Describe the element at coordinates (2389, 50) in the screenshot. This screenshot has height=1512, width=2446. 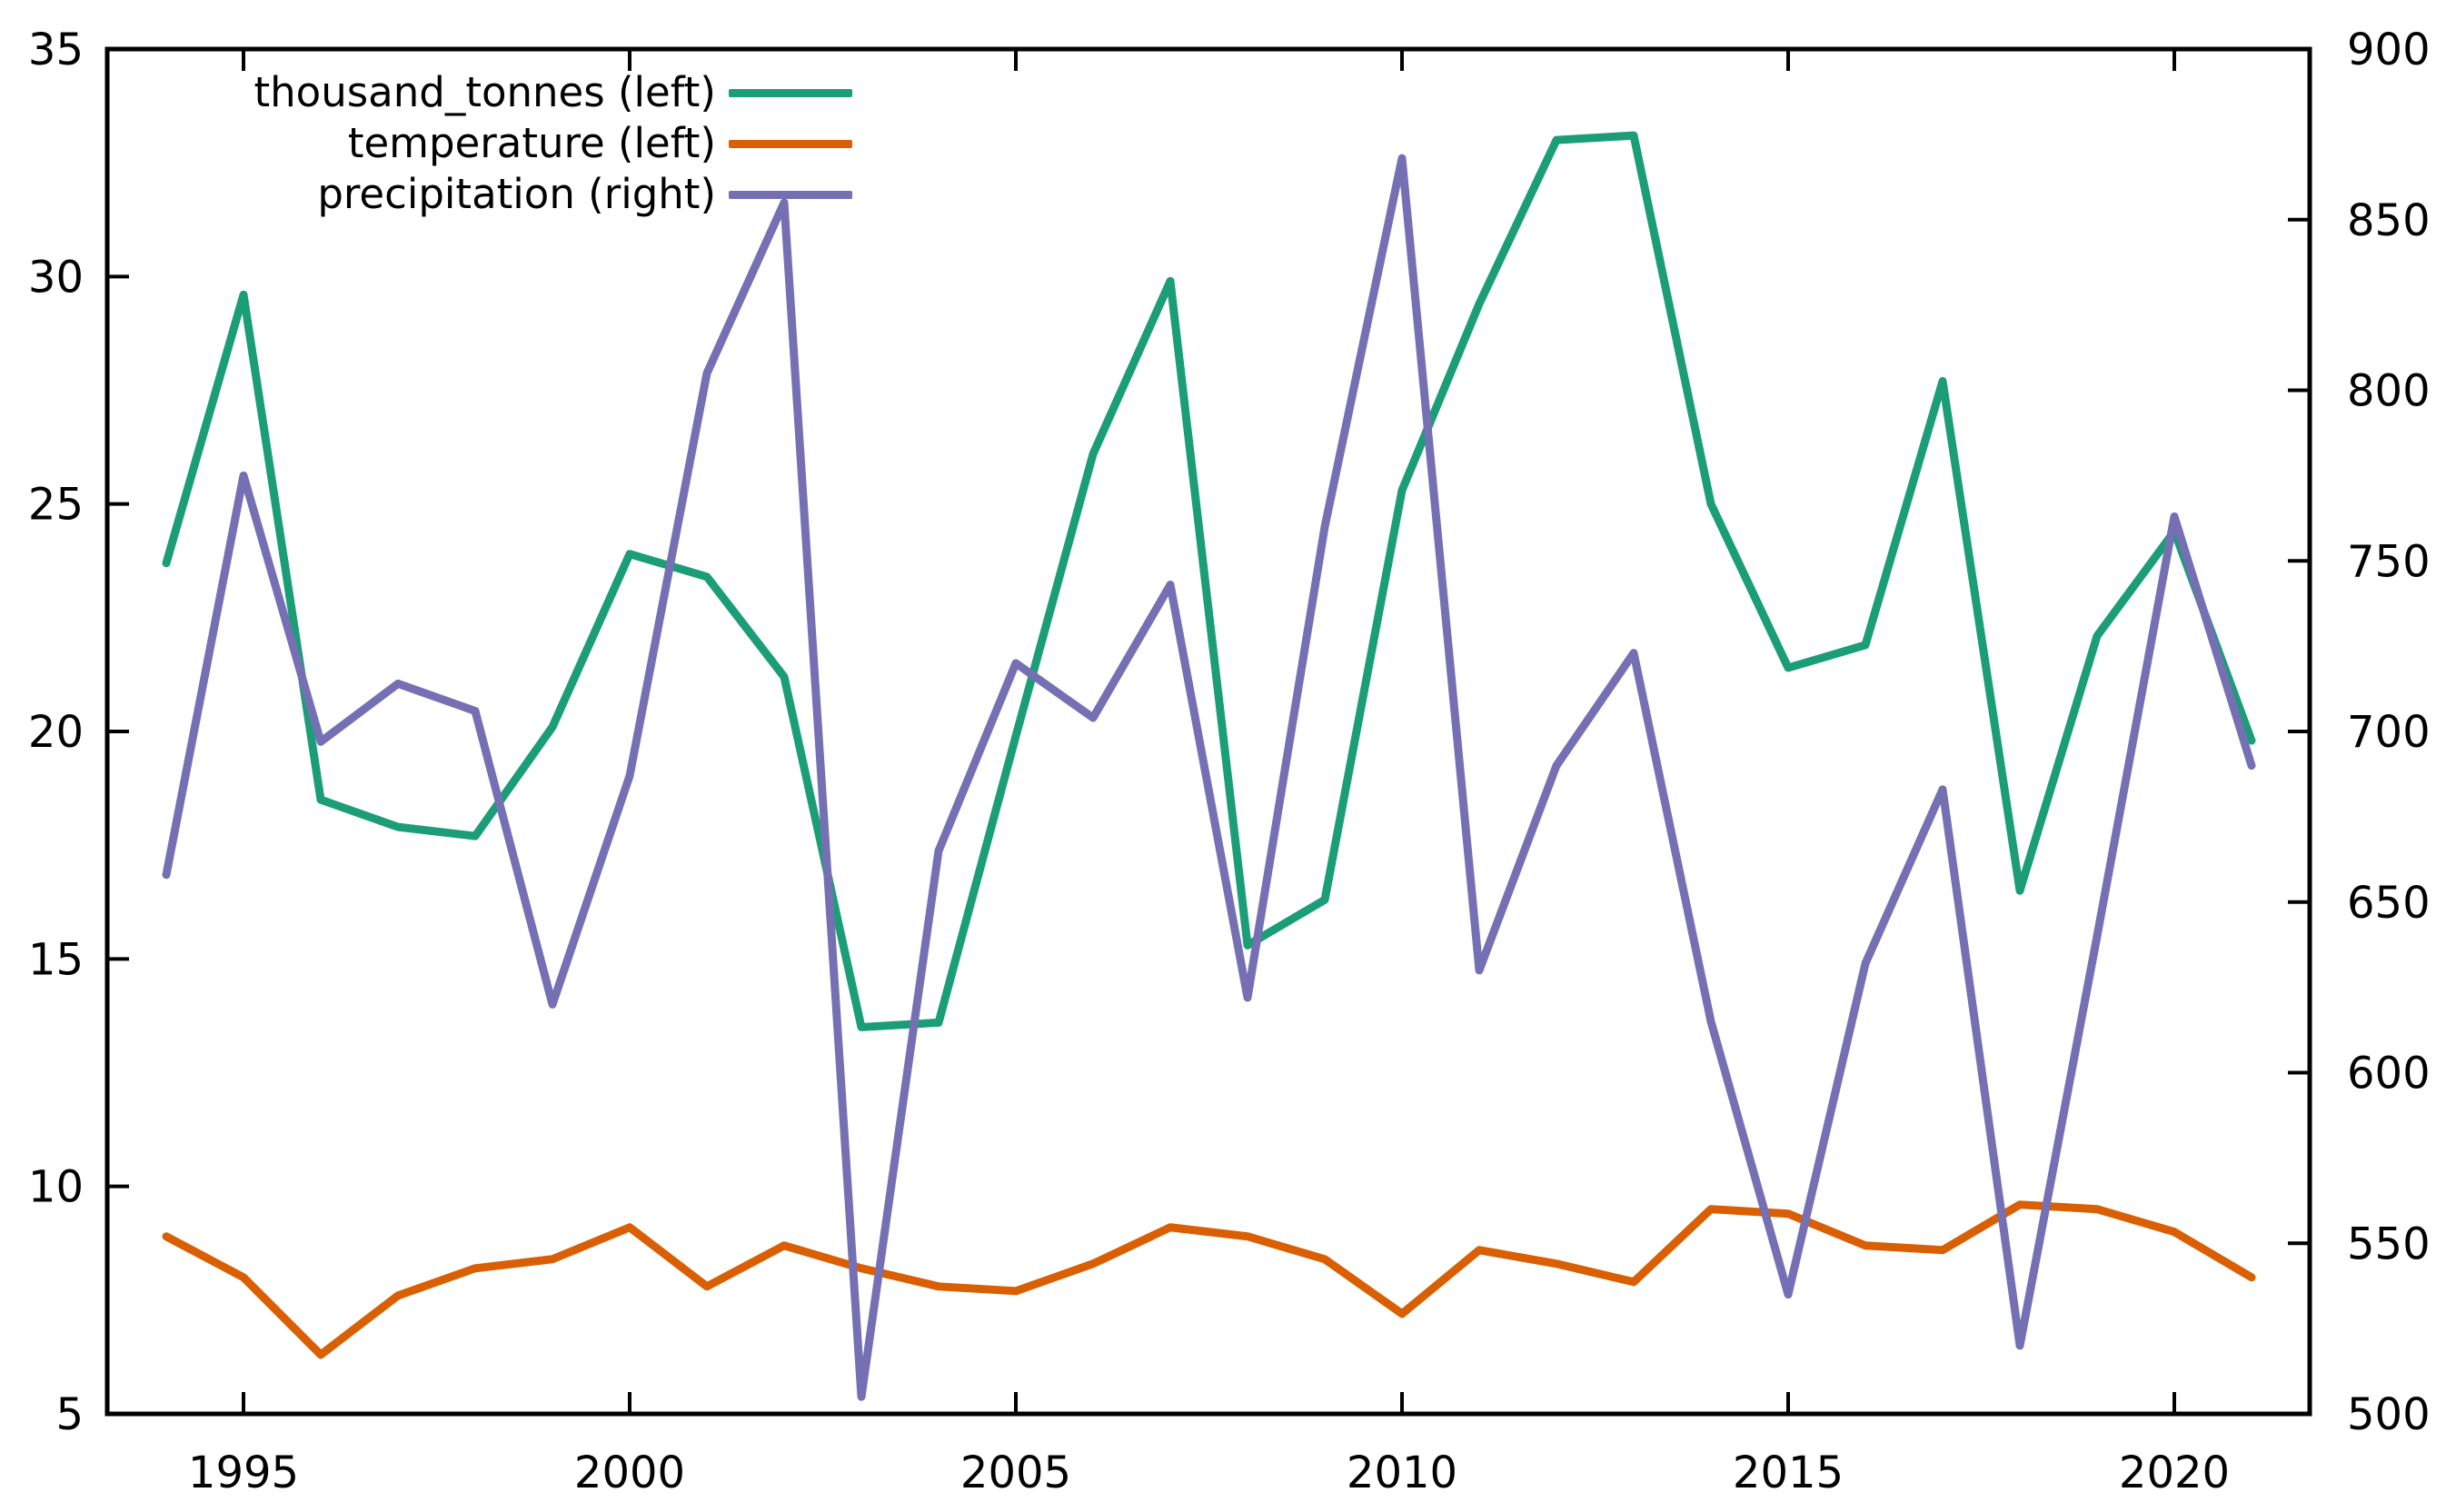
I see `y-right-tick-label: 900` at that location.